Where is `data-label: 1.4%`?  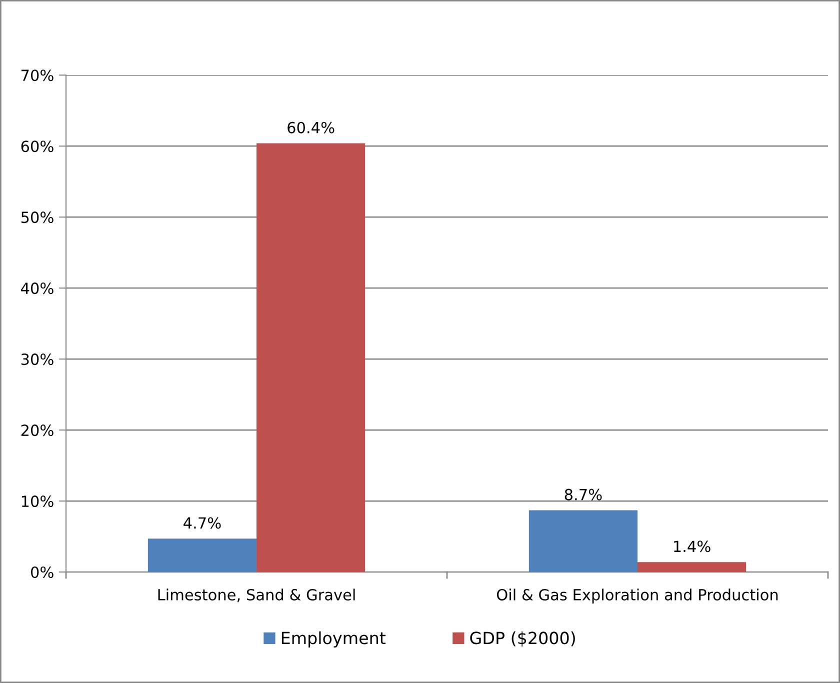
data-label: 1.4% is located at coordinates (692, 546).